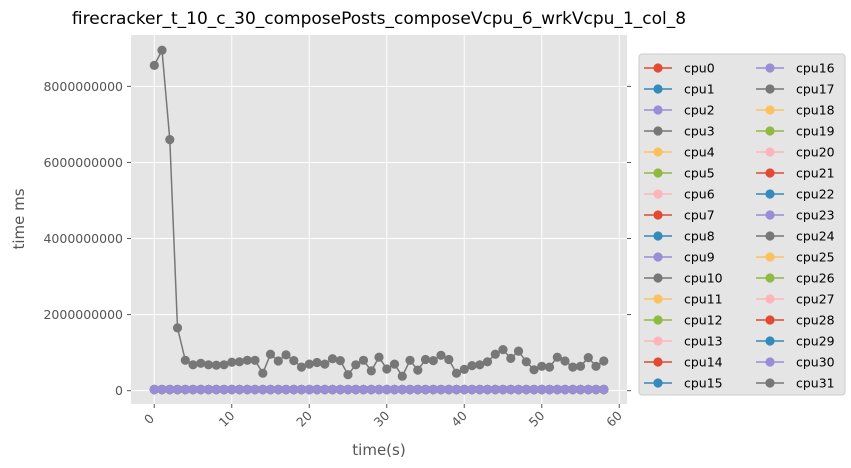  What do you see at coordinates (815, 131) in the screenshot?
I see `legend-label-cpu19: cpu19` at bounding box center [815, 131].